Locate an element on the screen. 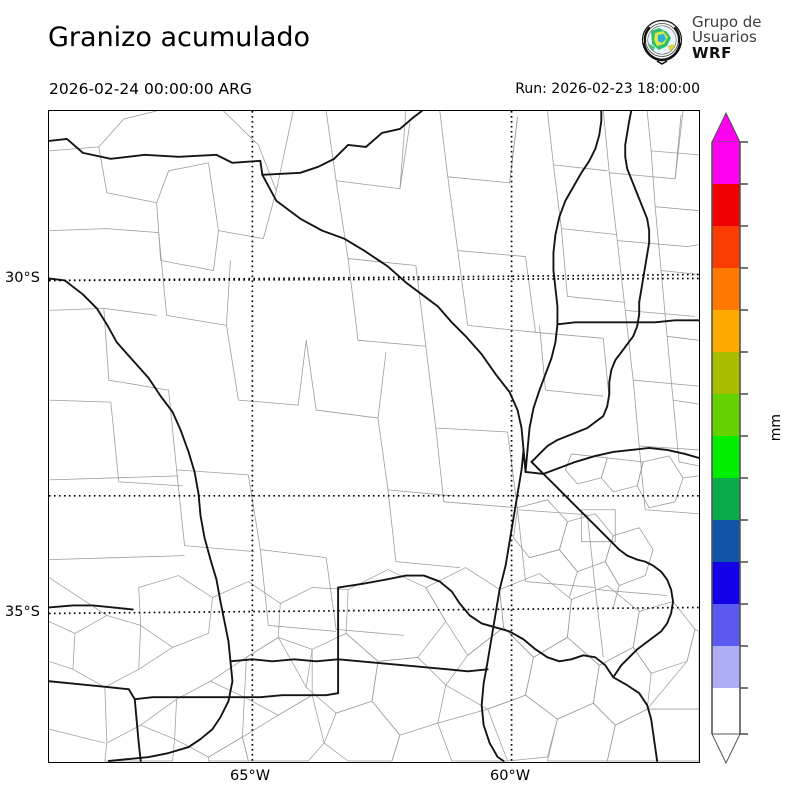 The image size is (800, 800). valid-time-label: 2026-02-24 00:00:00 ARG is located at coordinates (150, 89).